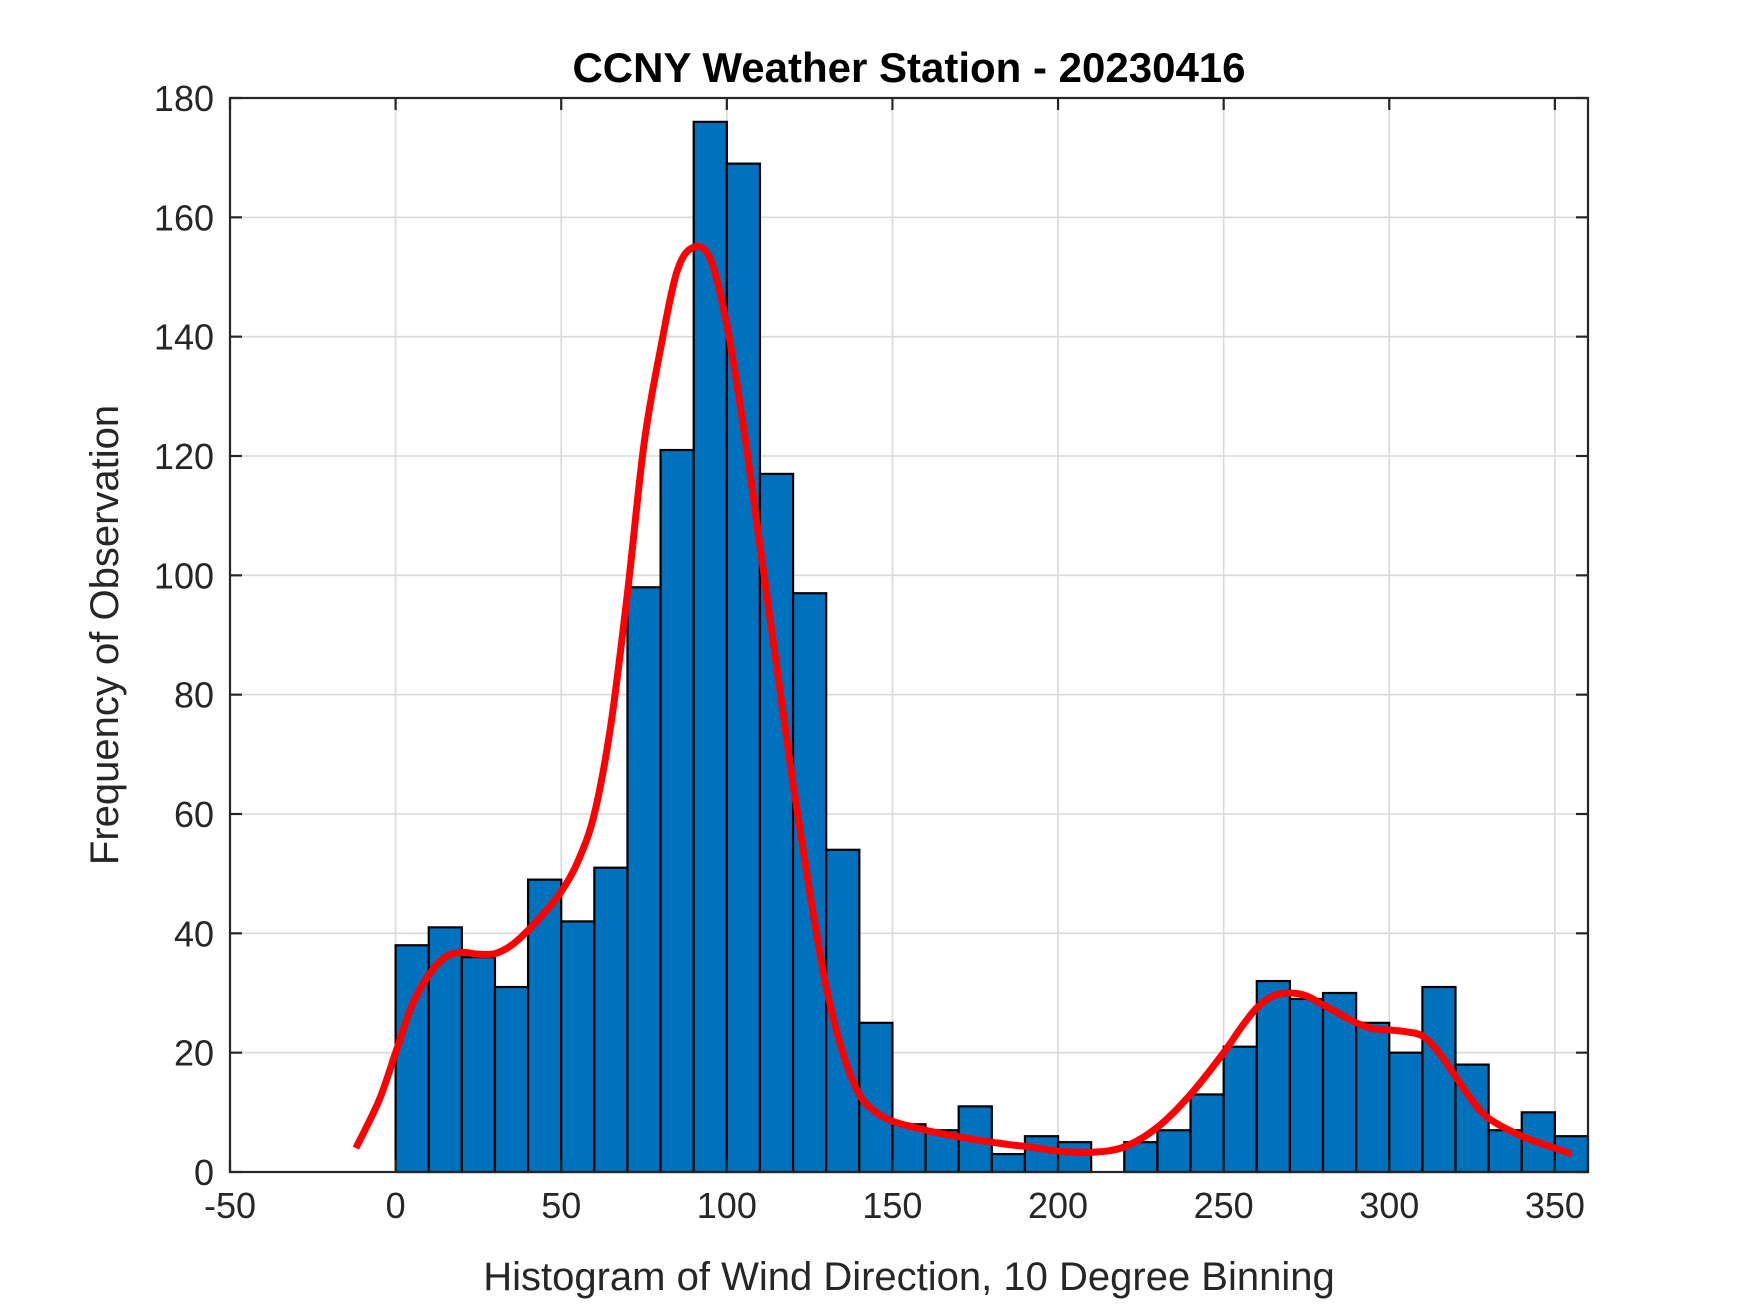 The width and height of the screenshot is (1750, 1313). Describe the element at coordinates (184, 337) in the screenshot. I see `y-tick-label: 140` at that location.